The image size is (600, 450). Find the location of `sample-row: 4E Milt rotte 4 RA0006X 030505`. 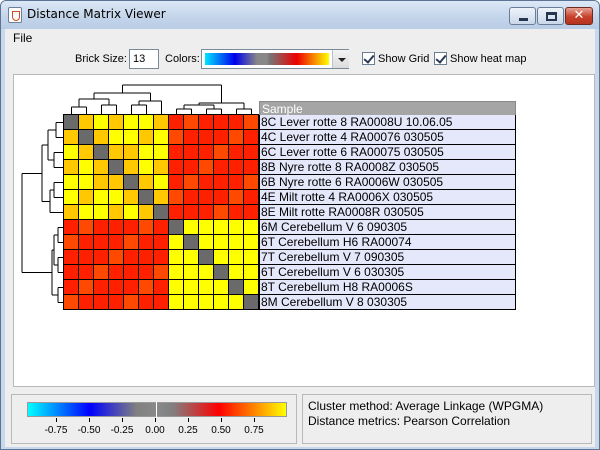

sample-row: 4E Milt rotte 4 RA0006X 030505 is located at coordinates (387, 197).